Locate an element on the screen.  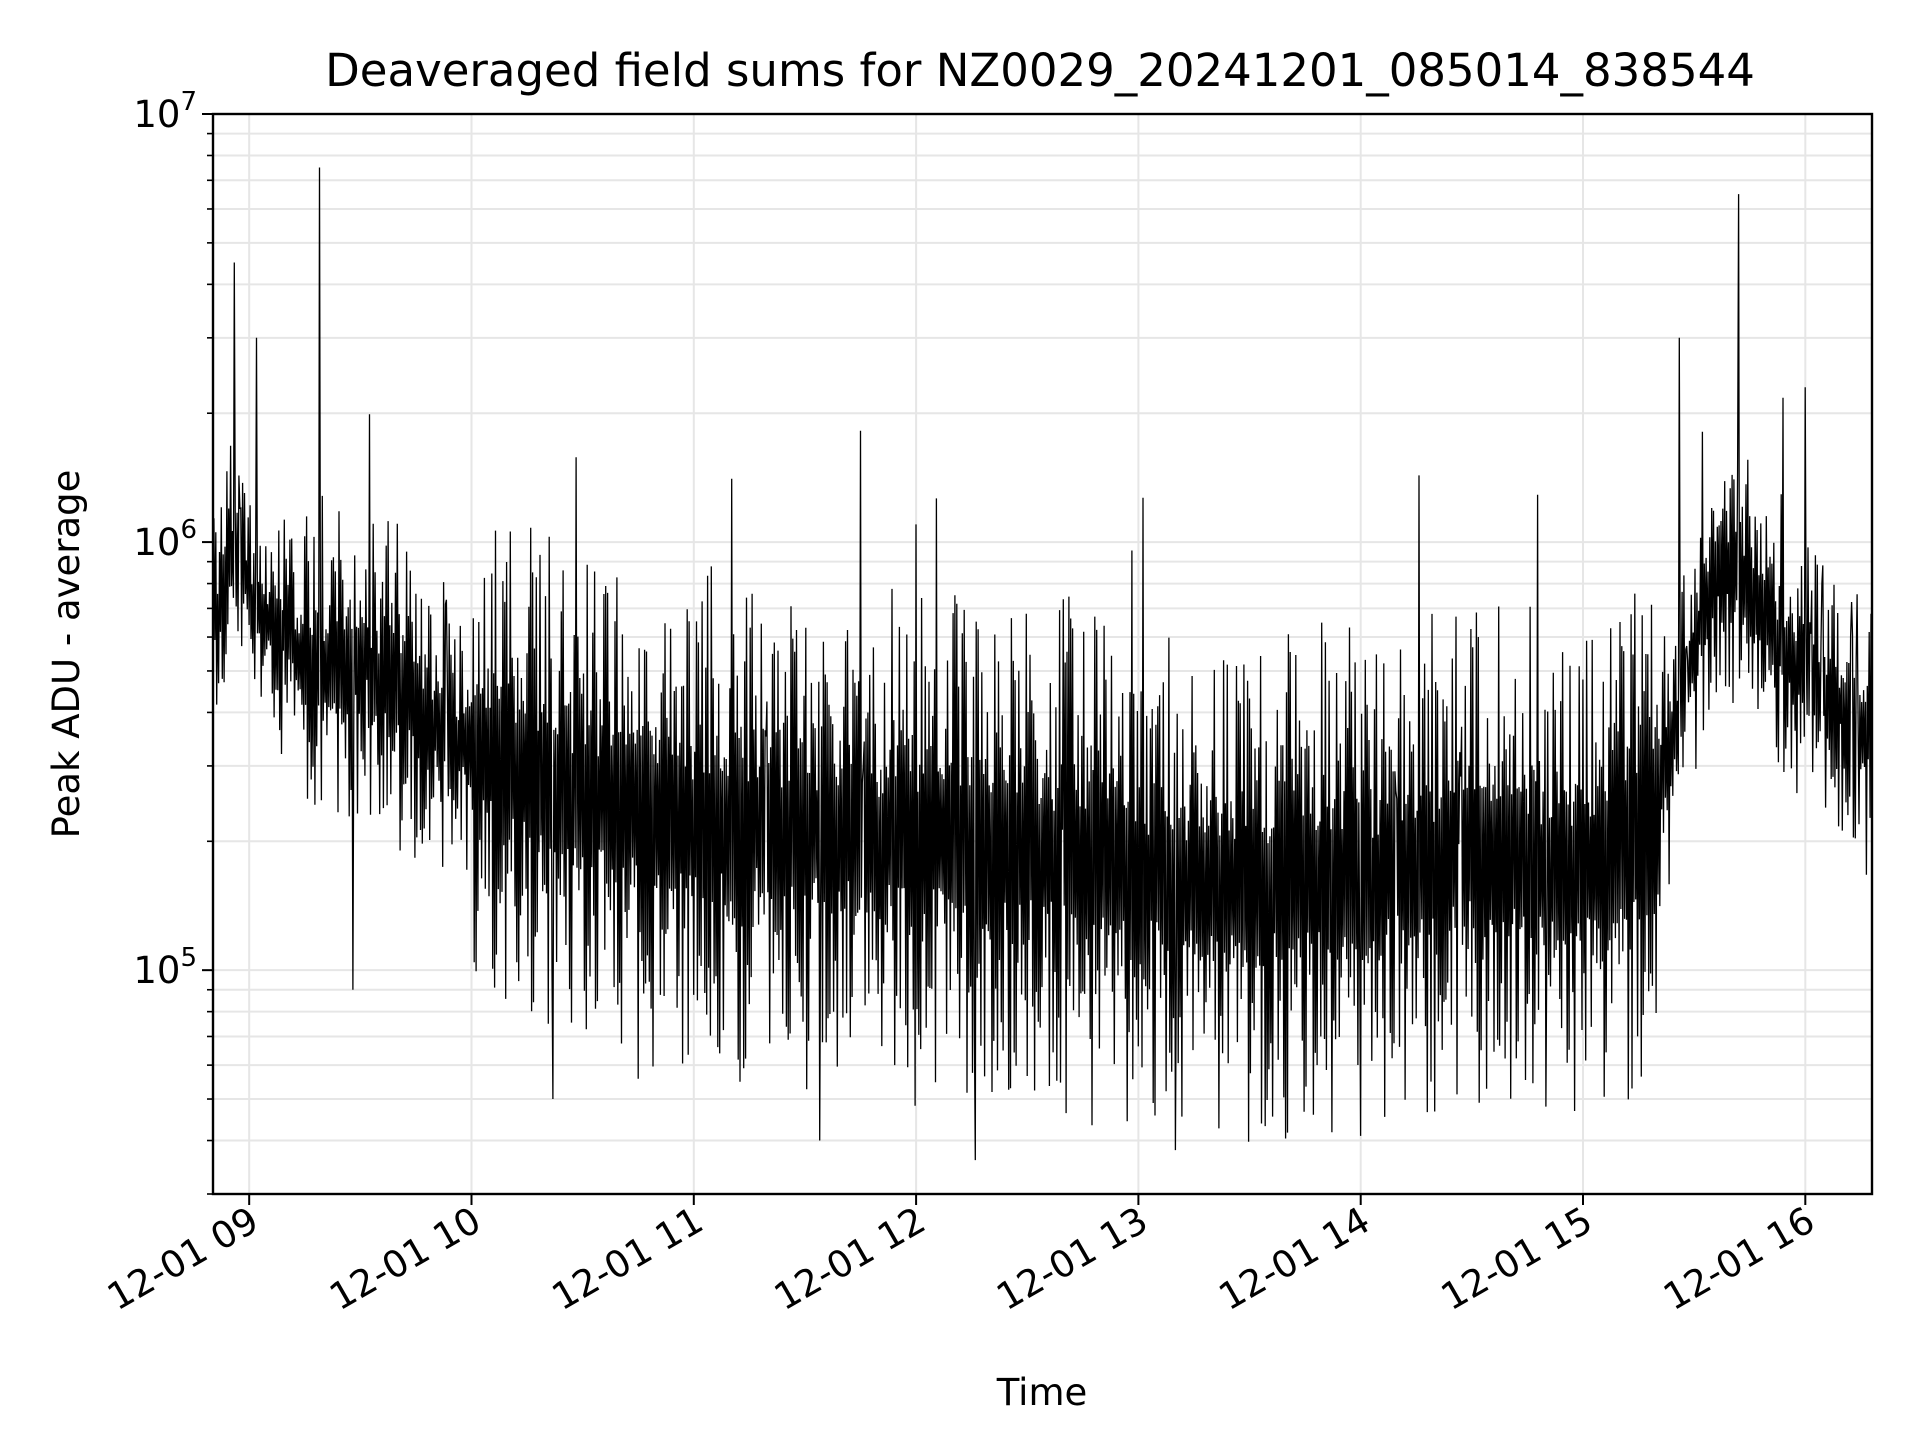
y-tick-label: 10⁵ is located at coordinates (165, 967).